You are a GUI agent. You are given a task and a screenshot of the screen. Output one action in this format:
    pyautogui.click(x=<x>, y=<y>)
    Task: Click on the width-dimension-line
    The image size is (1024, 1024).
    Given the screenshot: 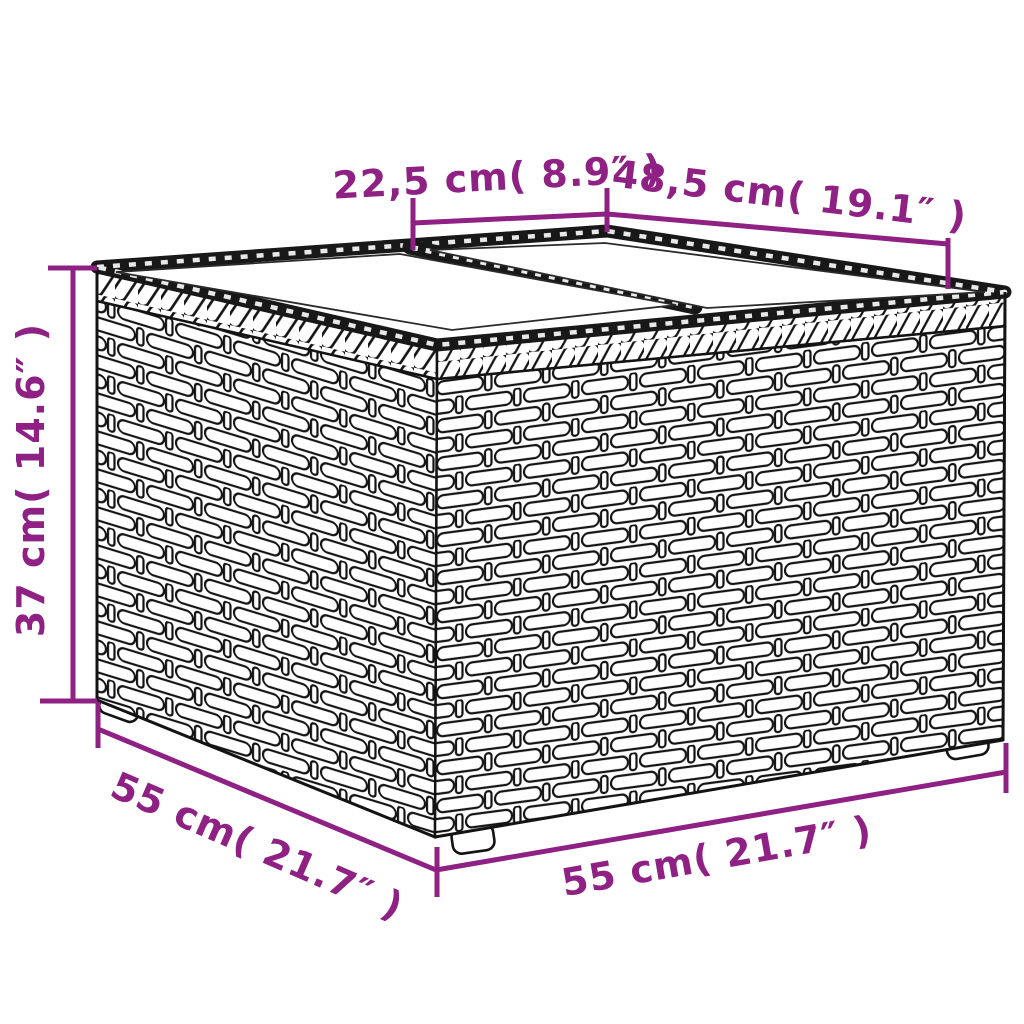 What is the action you would take?
    pyautogui.click(x=722, y=808)
    